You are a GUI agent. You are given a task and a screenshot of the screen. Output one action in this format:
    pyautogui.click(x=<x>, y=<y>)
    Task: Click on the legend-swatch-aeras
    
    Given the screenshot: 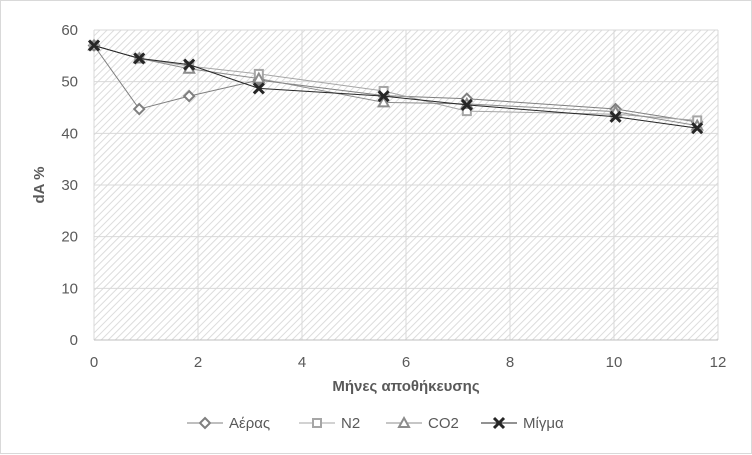 What is the action you would take?
    pyautogui.click(x=205, y=423)
    